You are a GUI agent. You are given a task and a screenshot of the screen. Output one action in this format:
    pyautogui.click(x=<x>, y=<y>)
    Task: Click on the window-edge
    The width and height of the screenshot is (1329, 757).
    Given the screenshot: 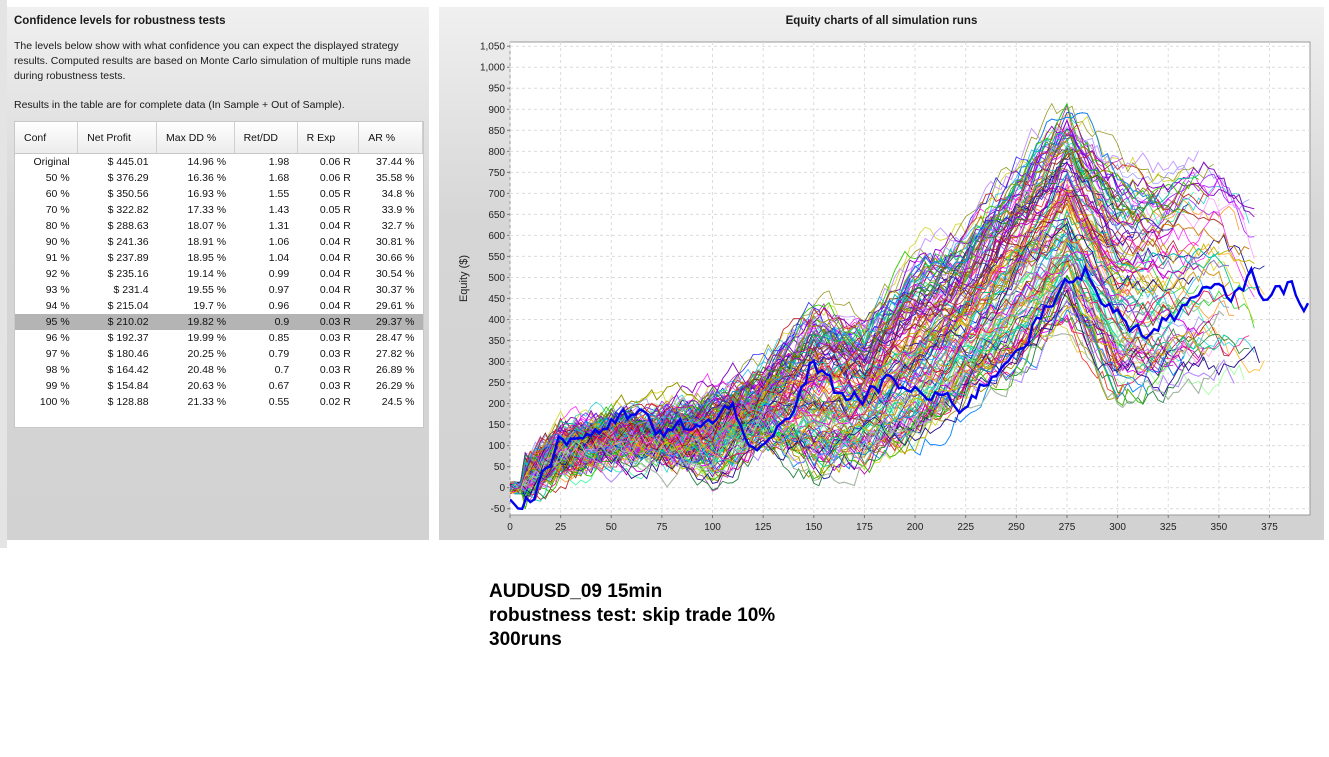 What is the action you would take?
    pyautogui.click(x=3, y=274)
    